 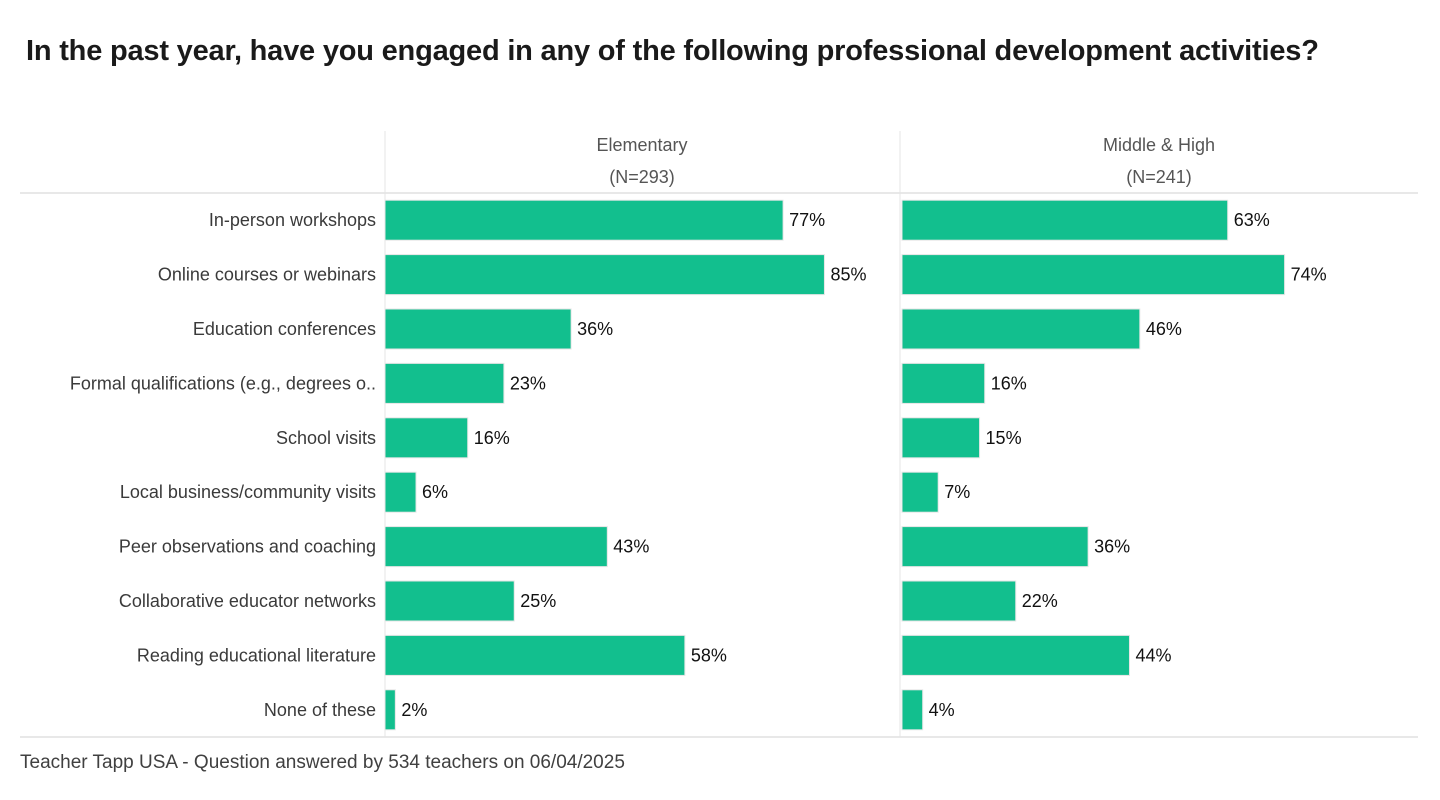 I want to click on data-label: 22%, so click(x=1040, y=601).